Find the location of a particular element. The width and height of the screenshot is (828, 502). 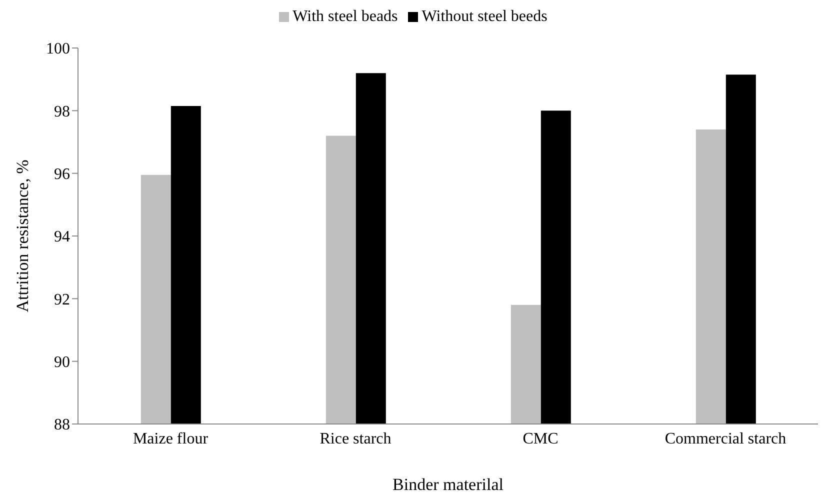

x-tick-label: Commercial starch is located at coordinates (725, 439).